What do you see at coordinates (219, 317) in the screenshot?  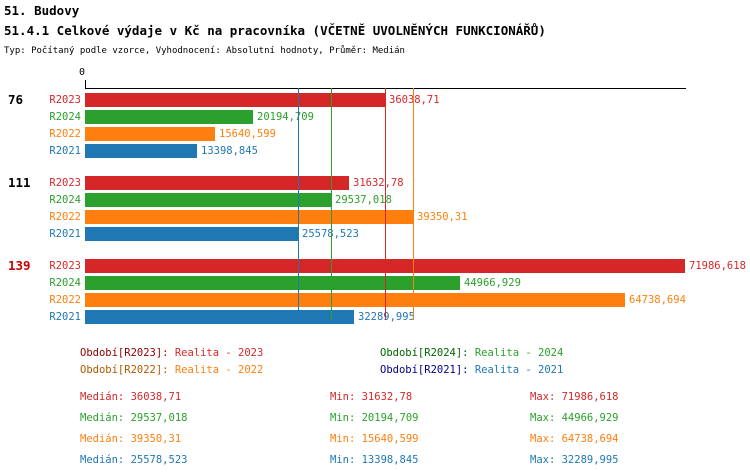 I see `bar-r2021-group3` at bounding box center [219, 317].